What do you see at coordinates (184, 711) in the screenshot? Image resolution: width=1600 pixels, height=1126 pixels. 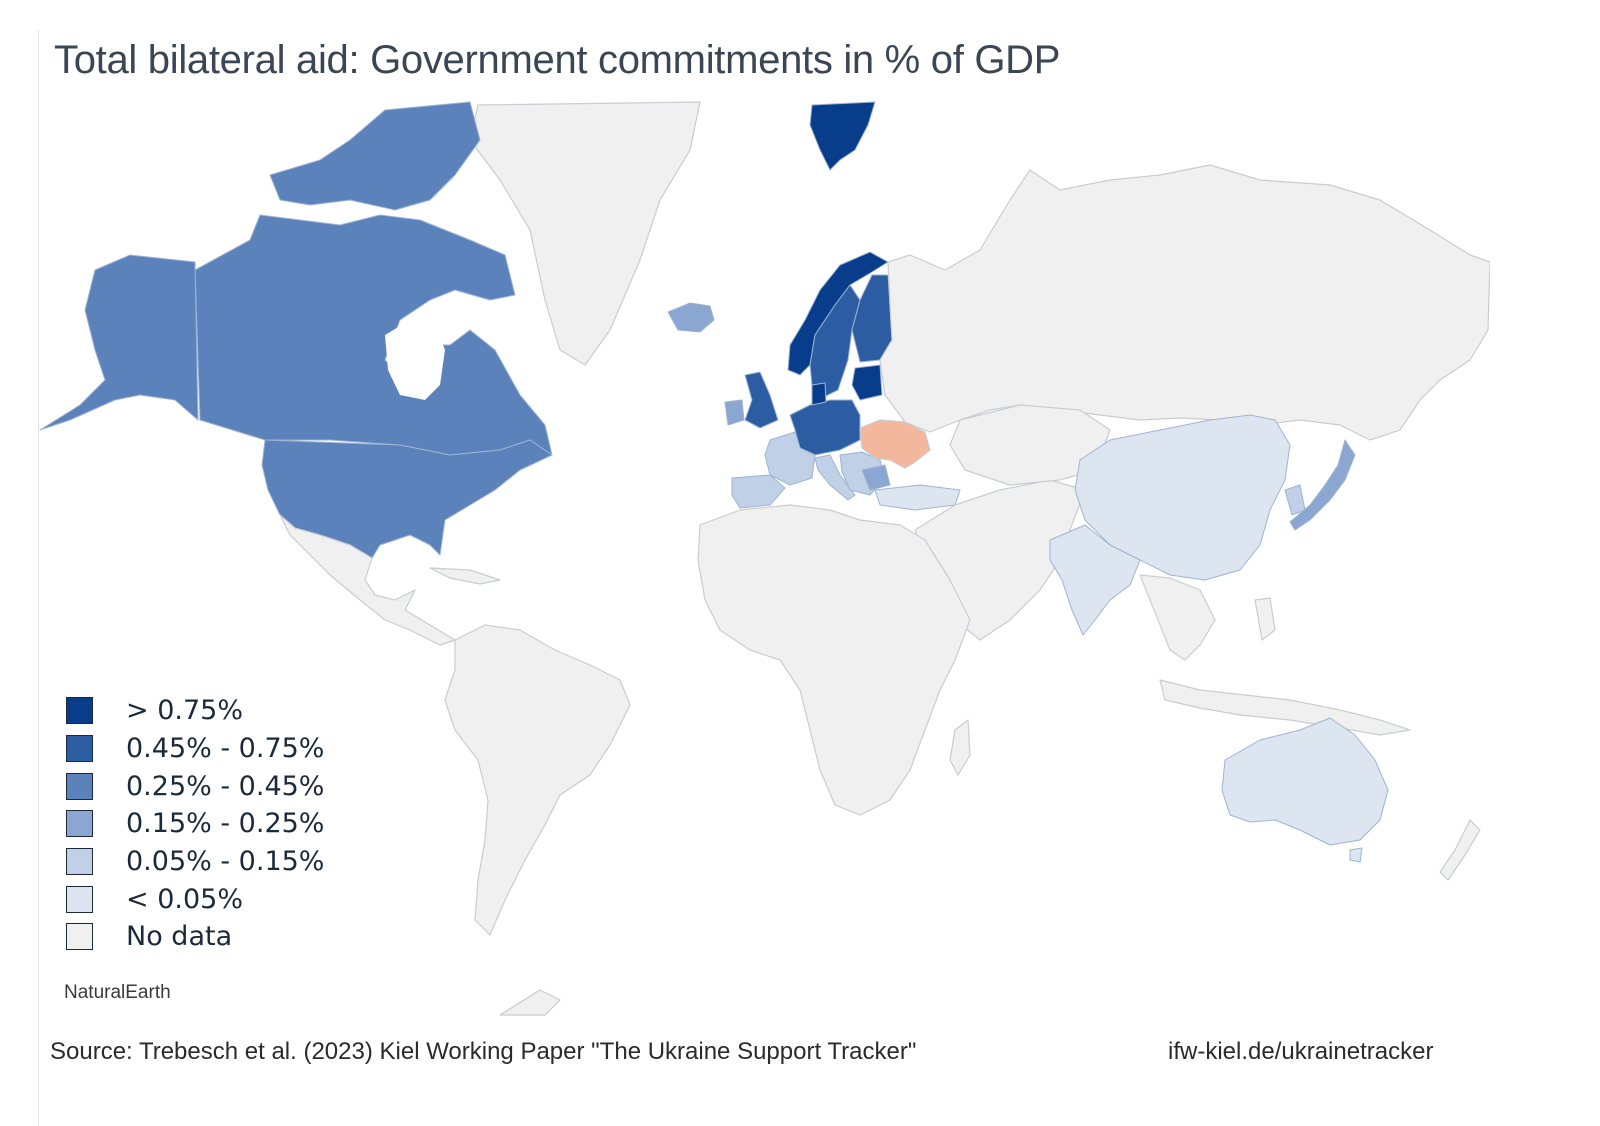 I see `legend-label: > 0.75%` at bounding box center [184, 711].